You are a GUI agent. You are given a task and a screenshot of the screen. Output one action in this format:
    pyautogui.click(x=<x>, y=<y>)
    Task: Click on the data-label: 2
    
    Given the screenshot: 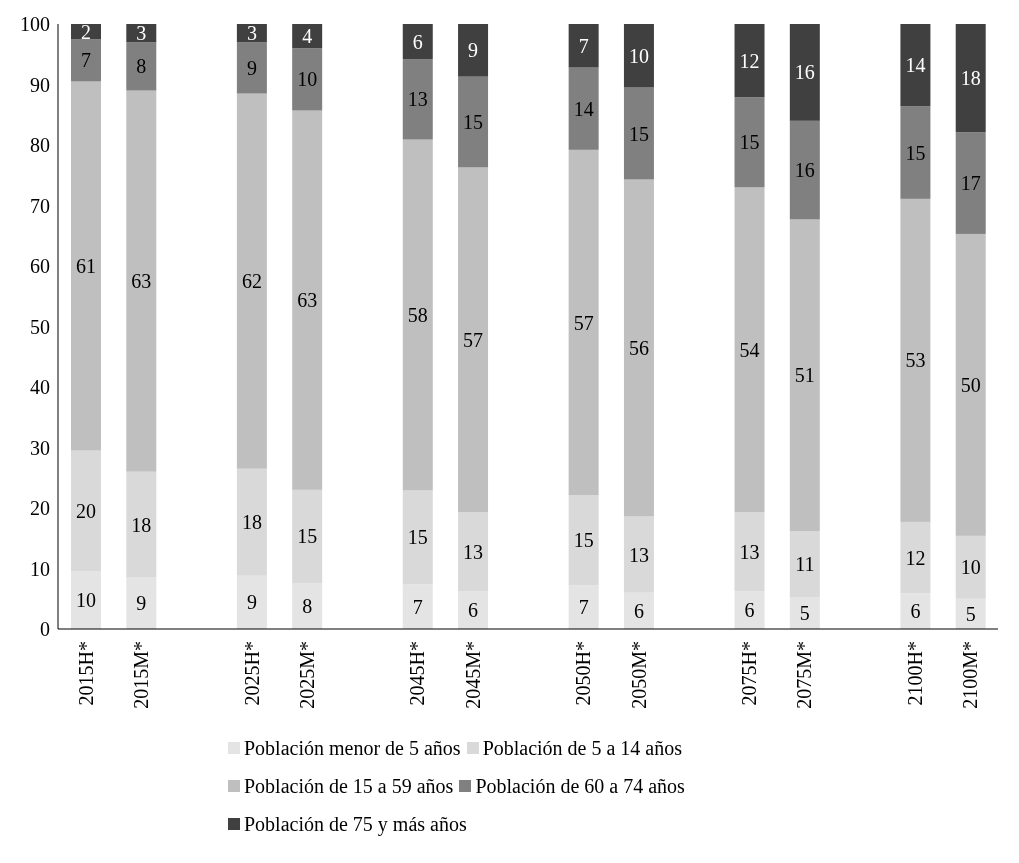 What is the action you would take?
    pyautogui.click(x=86, y=31)
    